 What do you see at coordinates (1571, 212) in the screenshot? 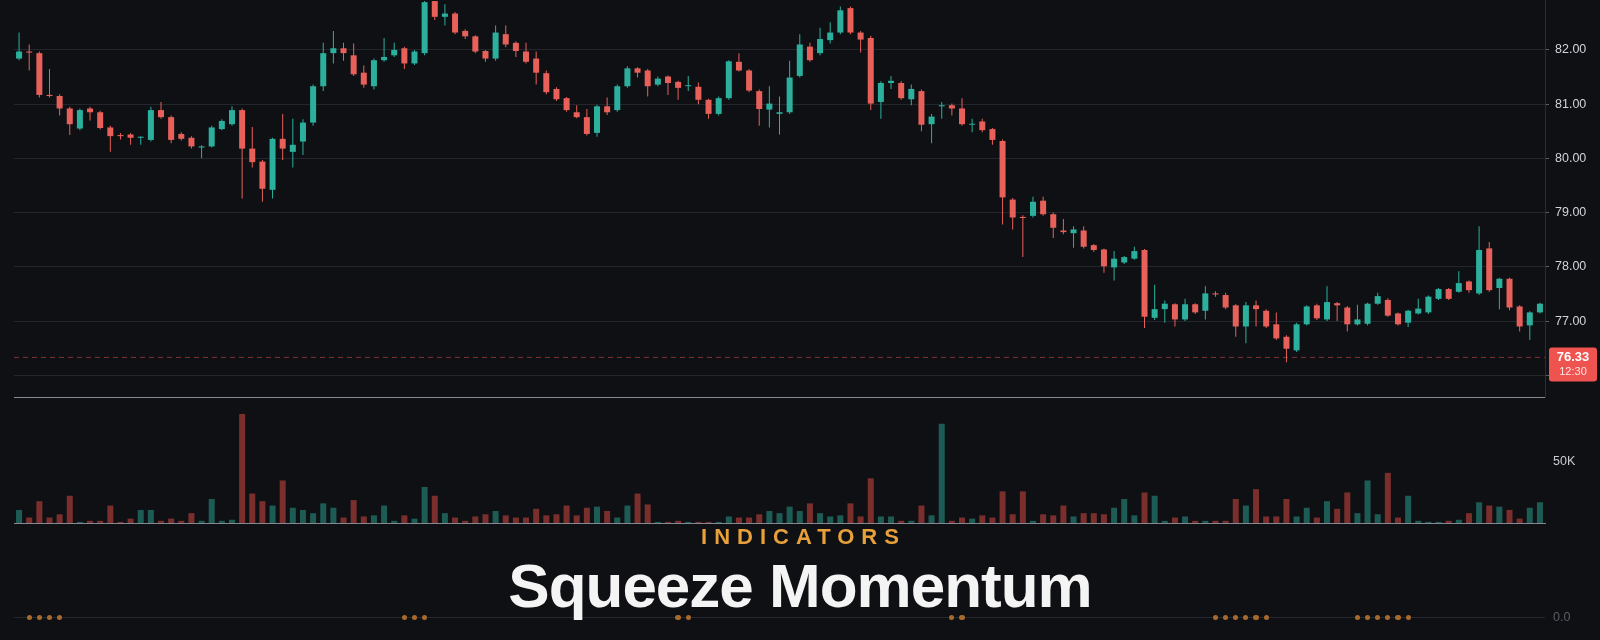
I see `y-tick-label: 79.00` at bounding box center [1571, 212].